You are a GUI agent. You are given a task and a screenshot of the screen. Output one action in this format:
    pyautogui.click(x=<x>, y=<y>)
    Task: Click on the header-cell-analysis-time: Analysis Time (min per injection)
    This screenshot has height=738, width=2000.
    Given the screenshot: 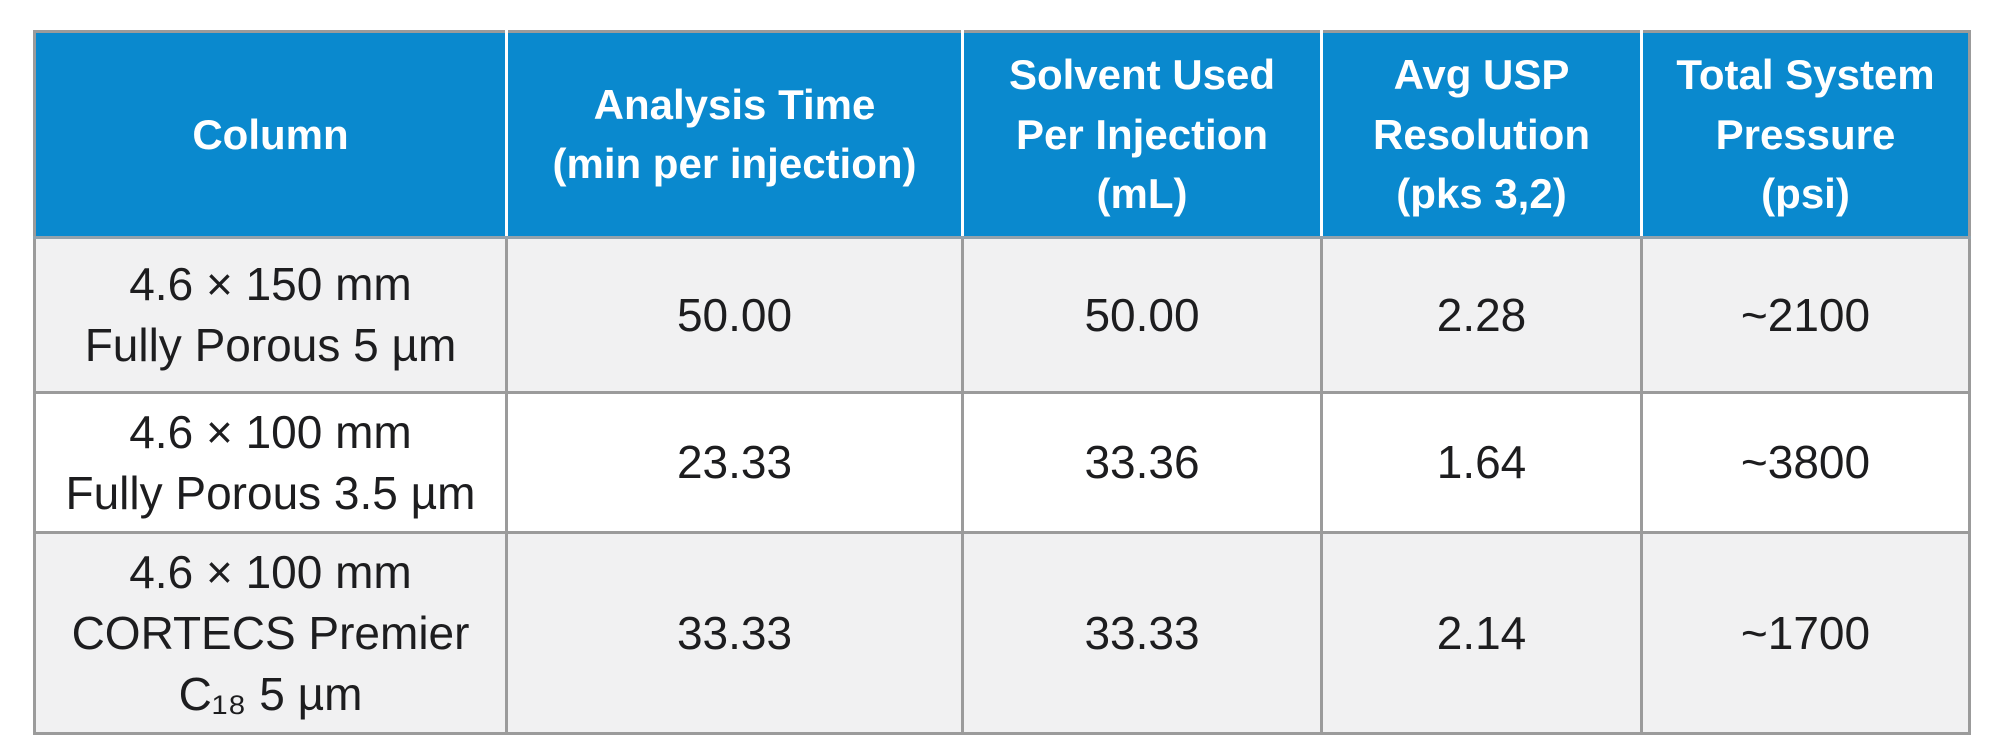 What is the action you would take?
    pyautogui.click(x=735, y=135)
    